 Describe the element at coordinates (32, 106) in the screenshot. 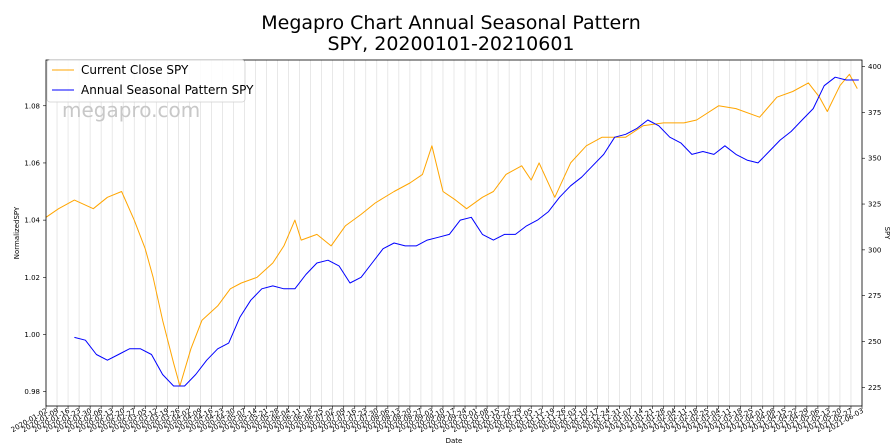

I see `left-y-tick-label: 1.08` at that location.